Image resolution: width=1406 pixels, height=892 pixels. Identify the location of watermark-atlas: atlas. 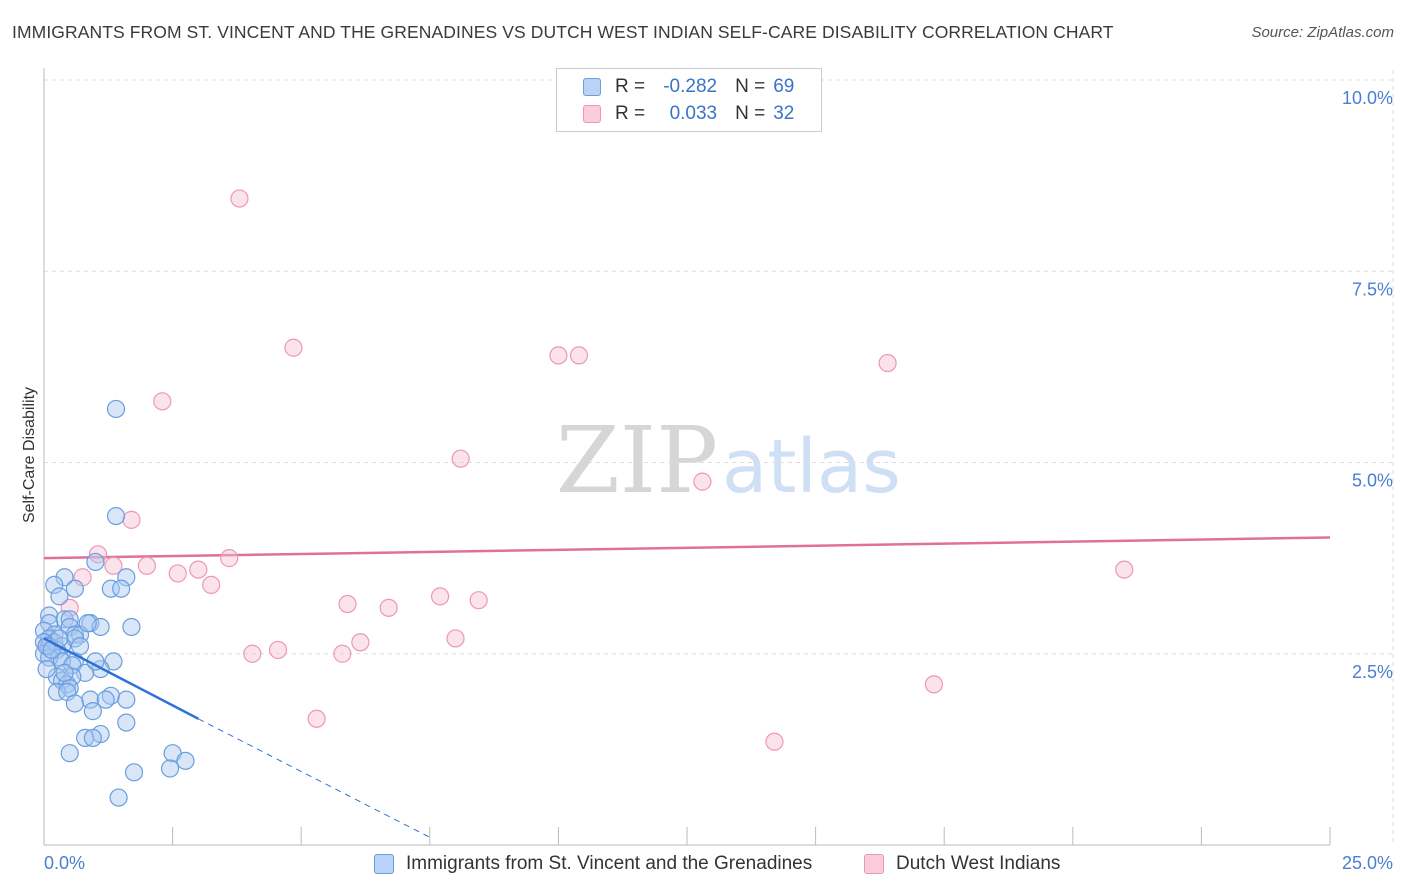
(811, 467).